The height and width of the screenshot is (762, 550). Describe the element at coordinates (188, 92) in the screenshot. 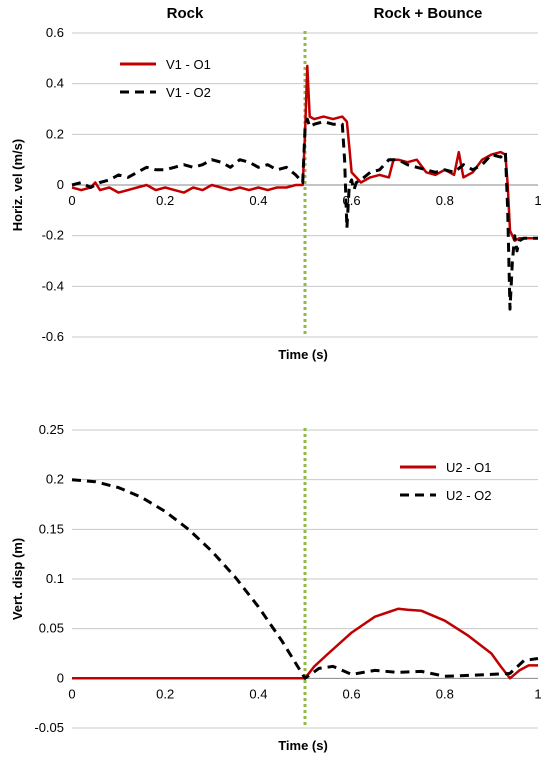

I see `legend-label: V1 - O2` at that location.